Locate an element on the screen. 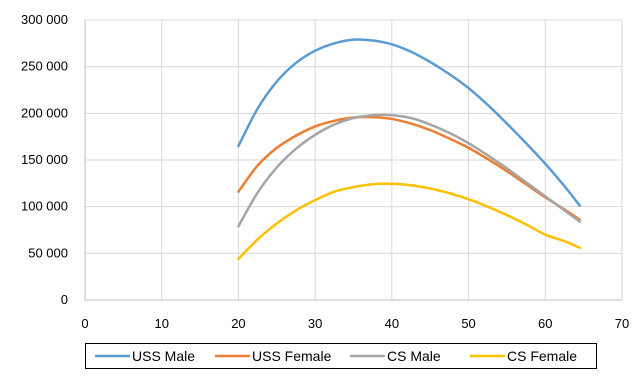 Image resolution: width=641 pixels, height=377 pixels. y-tick-label: 50 000 is located at coordinates (48, 252).